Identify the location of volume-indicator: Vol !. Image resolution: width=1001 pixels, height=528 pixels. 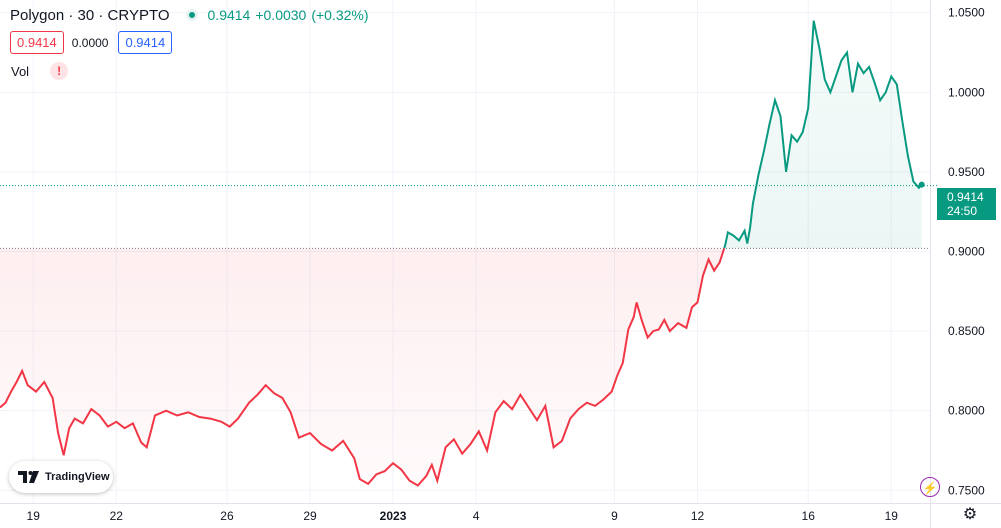
(40, 71).